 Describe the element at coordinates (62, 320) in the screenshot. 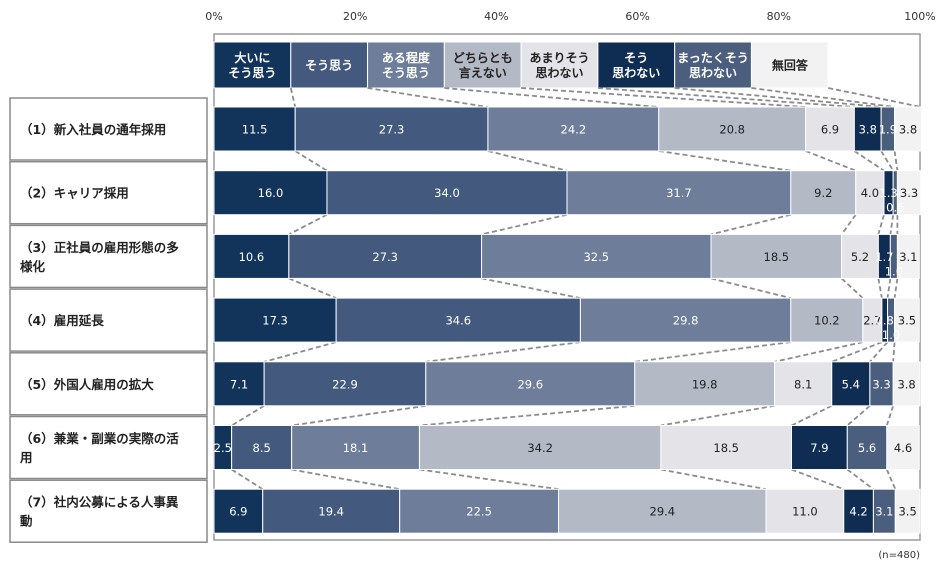

I see `category-text: （4）雇用延長` at that location.